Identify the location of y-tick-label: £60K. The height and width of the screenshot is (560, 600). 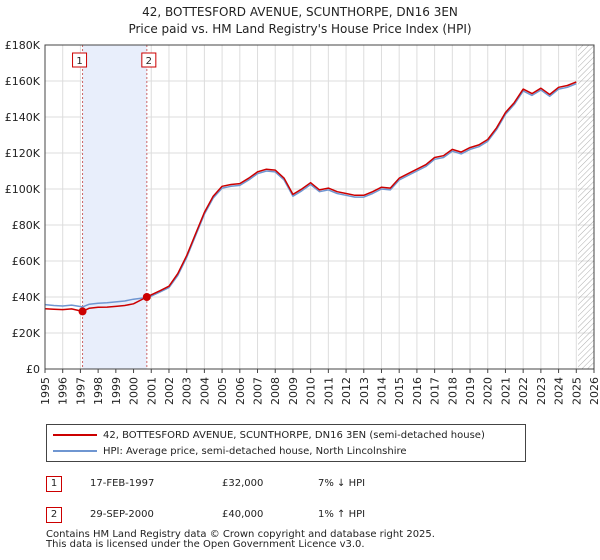
(26, 261).